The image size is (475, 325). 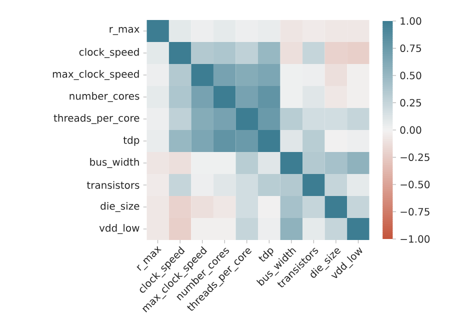 I want to click on color-bar-label: −0.50, so click(x=415, y=184).